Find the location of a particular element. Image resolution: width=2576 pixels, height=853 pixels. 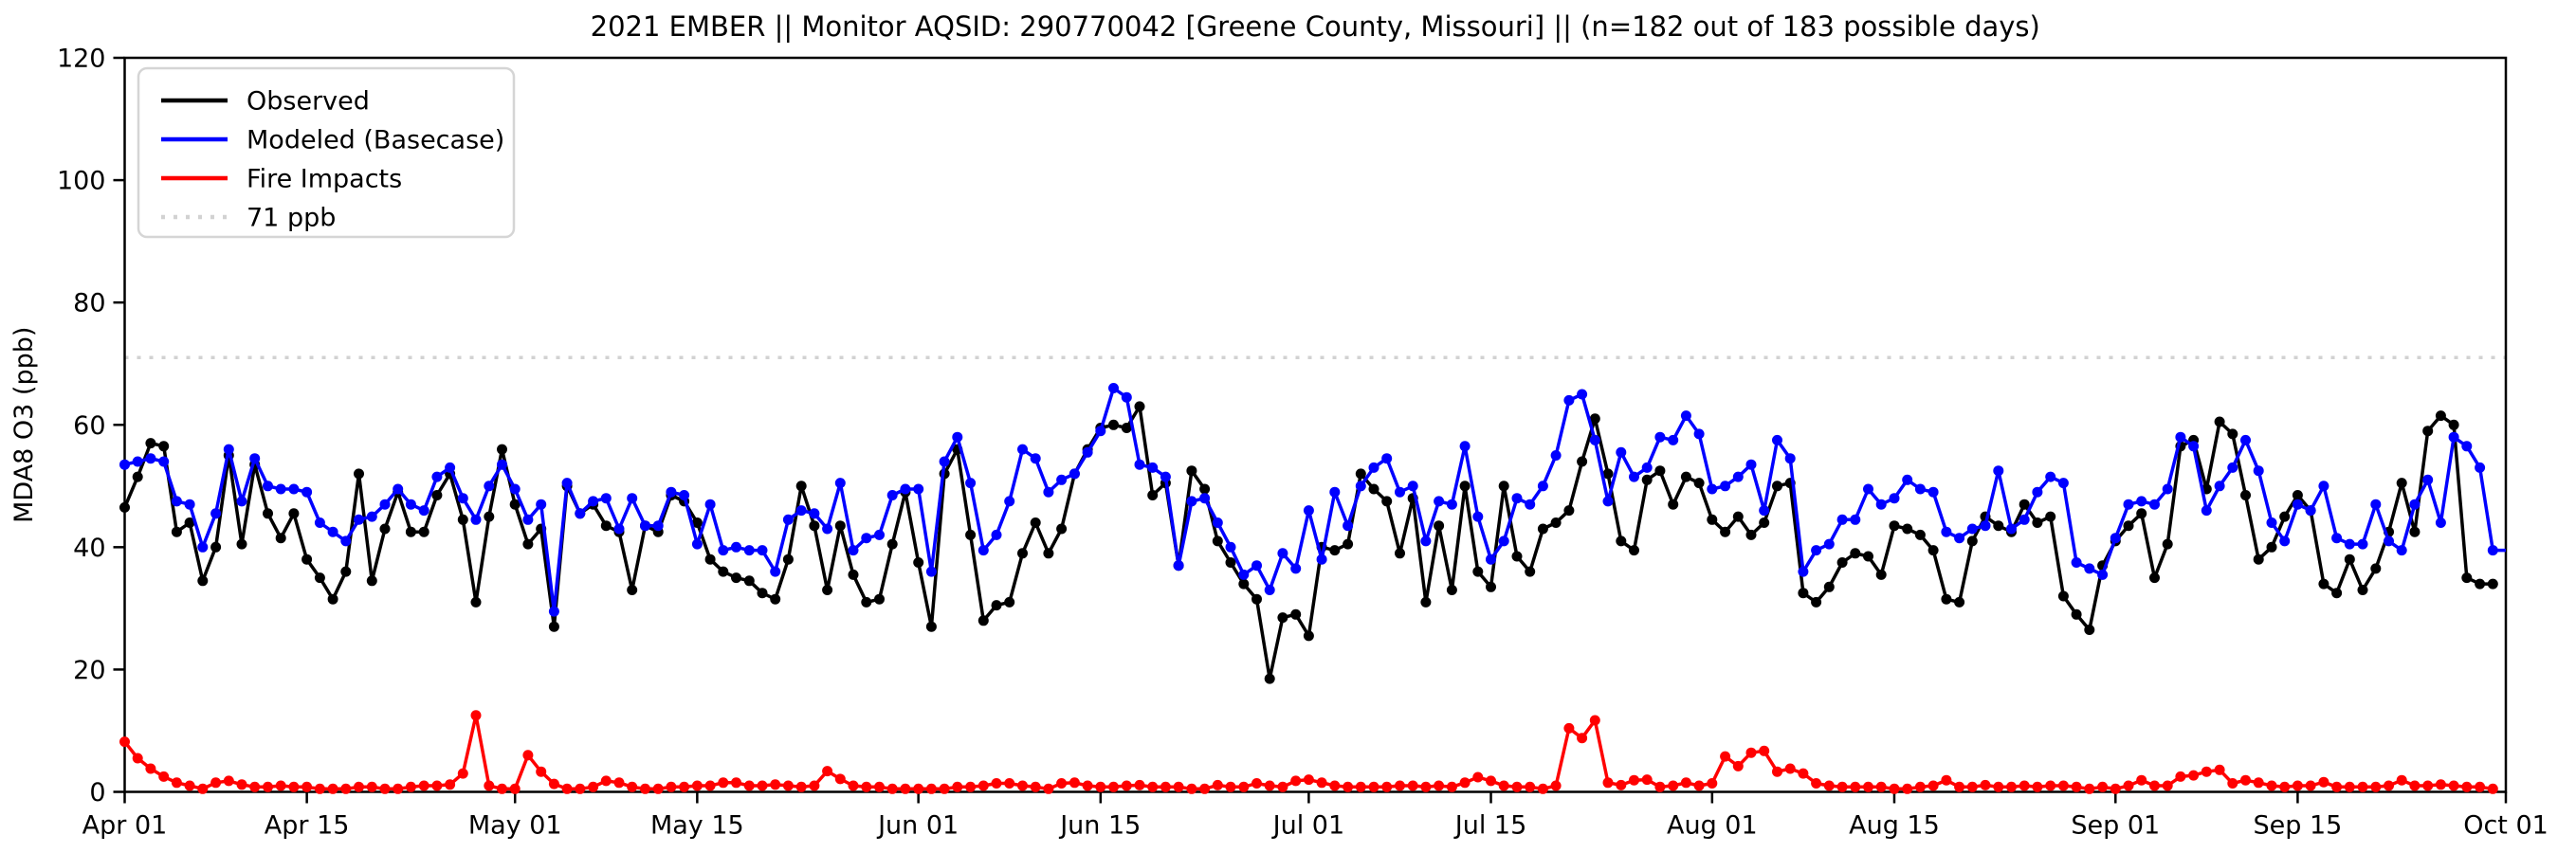

x-tick-label: Aug 01 is located at coordinates (1712, 826).